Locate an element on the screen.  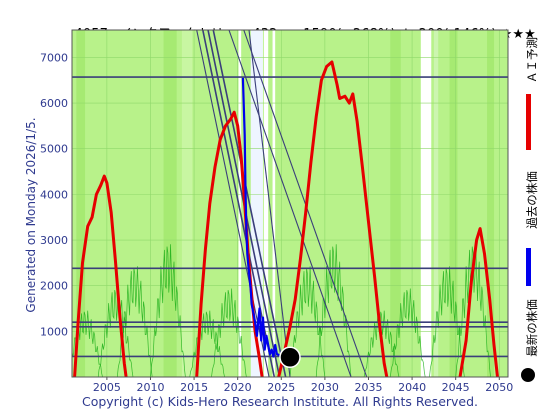
past-price-line is located at coordinates (260, 217).